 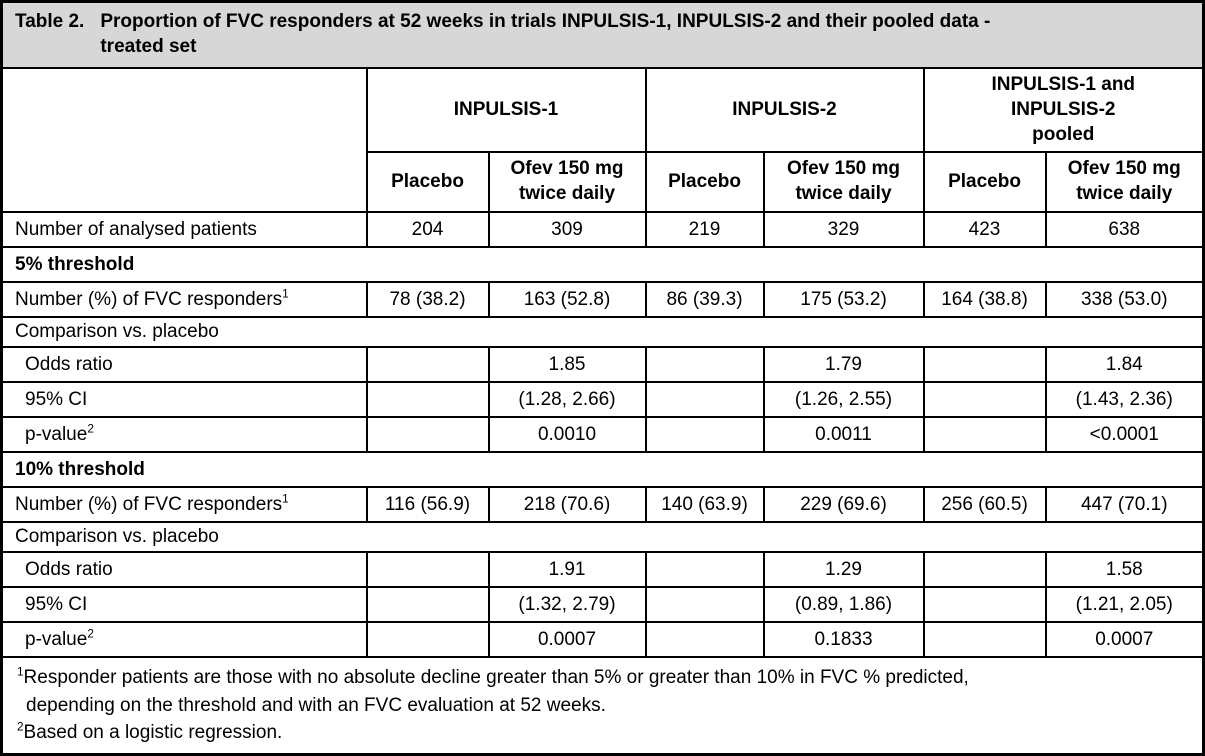 I want to click on table-row: Odds ratio 1.85 1.79 1.84, so click(x=602, y=365).